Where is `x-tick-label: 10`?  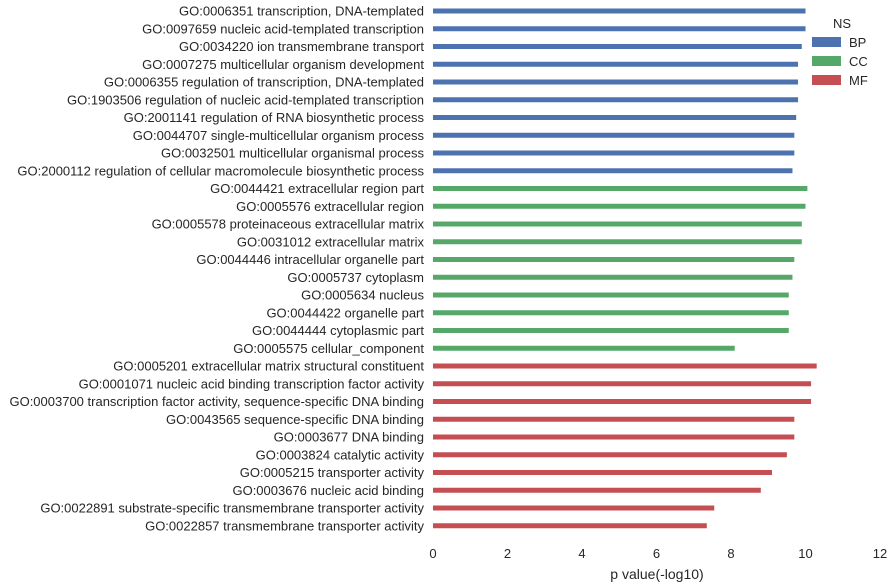
x-tick-label: 10 is located at coordinates (805, 553).